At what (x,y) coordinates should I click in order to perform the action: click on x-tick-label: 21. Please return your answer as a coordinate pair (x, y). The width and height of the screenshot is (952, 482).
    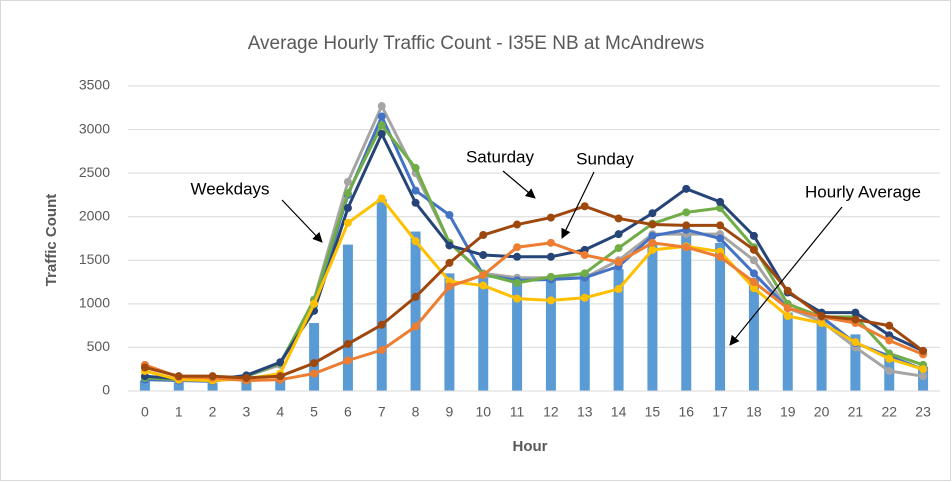
    Looking at the image, I should click on (856, 412).